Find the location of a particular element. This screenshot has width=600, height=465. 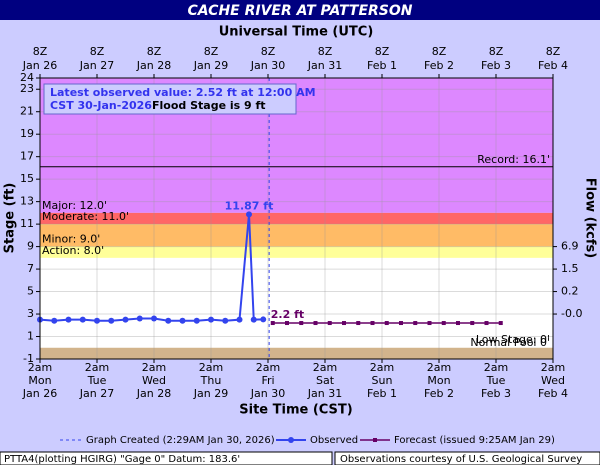

y-tick-label: 1 is located at coordinates (30, 336).